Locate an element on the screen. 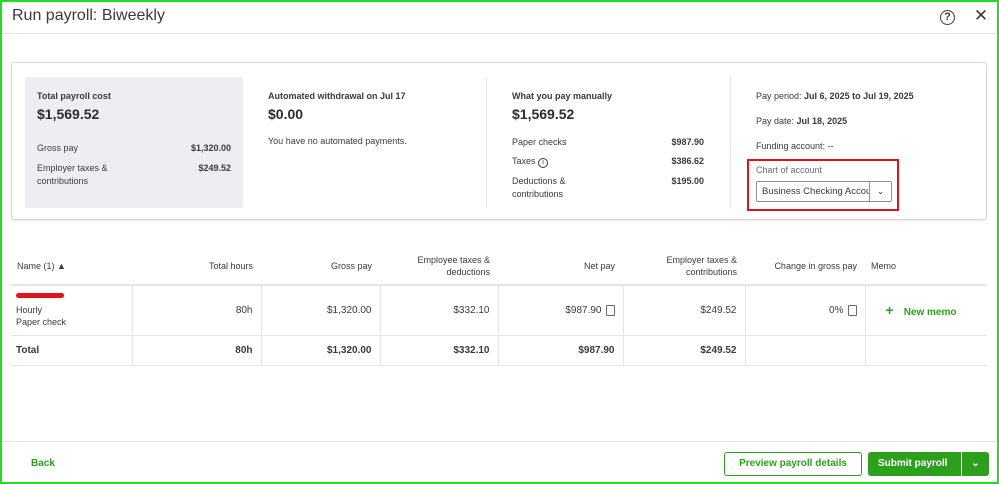  back-button: Back is located at coordinates (43, 463).